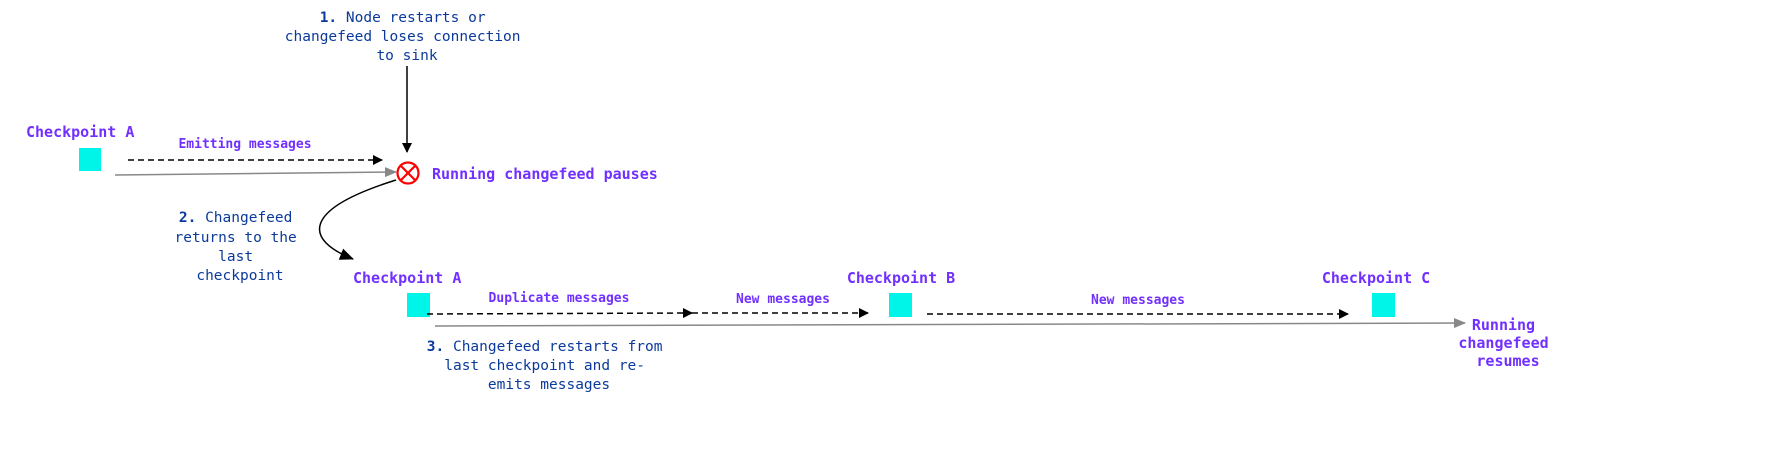 Image resolution: width=1779 pixels, height=451 pixels. What do you see at coordinates (407, 278) in the screenshot?
I see `checkpoint-a-bottom-label: Checkpoint A` at bounding box center [407, 278].